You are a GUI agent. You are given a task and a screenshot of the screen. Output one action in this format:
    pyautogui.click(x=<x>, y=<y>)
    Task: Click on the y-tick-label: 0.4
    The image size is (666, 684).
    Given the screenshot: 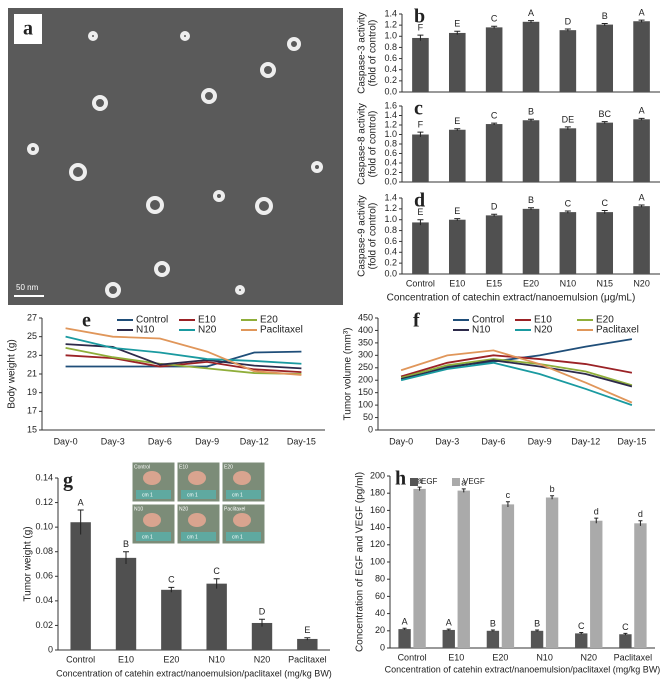 What is the action you would take?
    pyautogui.click(x=390, y=69)
    